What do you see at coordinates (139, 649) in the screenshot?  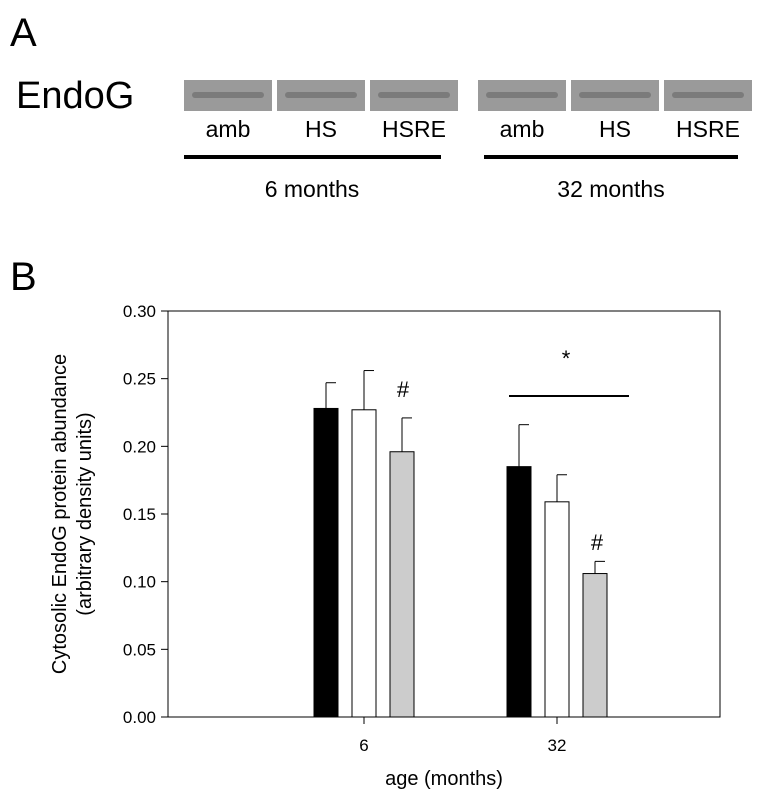 I see `y-tick-label: 0.05` at bounding box center [139, 649].